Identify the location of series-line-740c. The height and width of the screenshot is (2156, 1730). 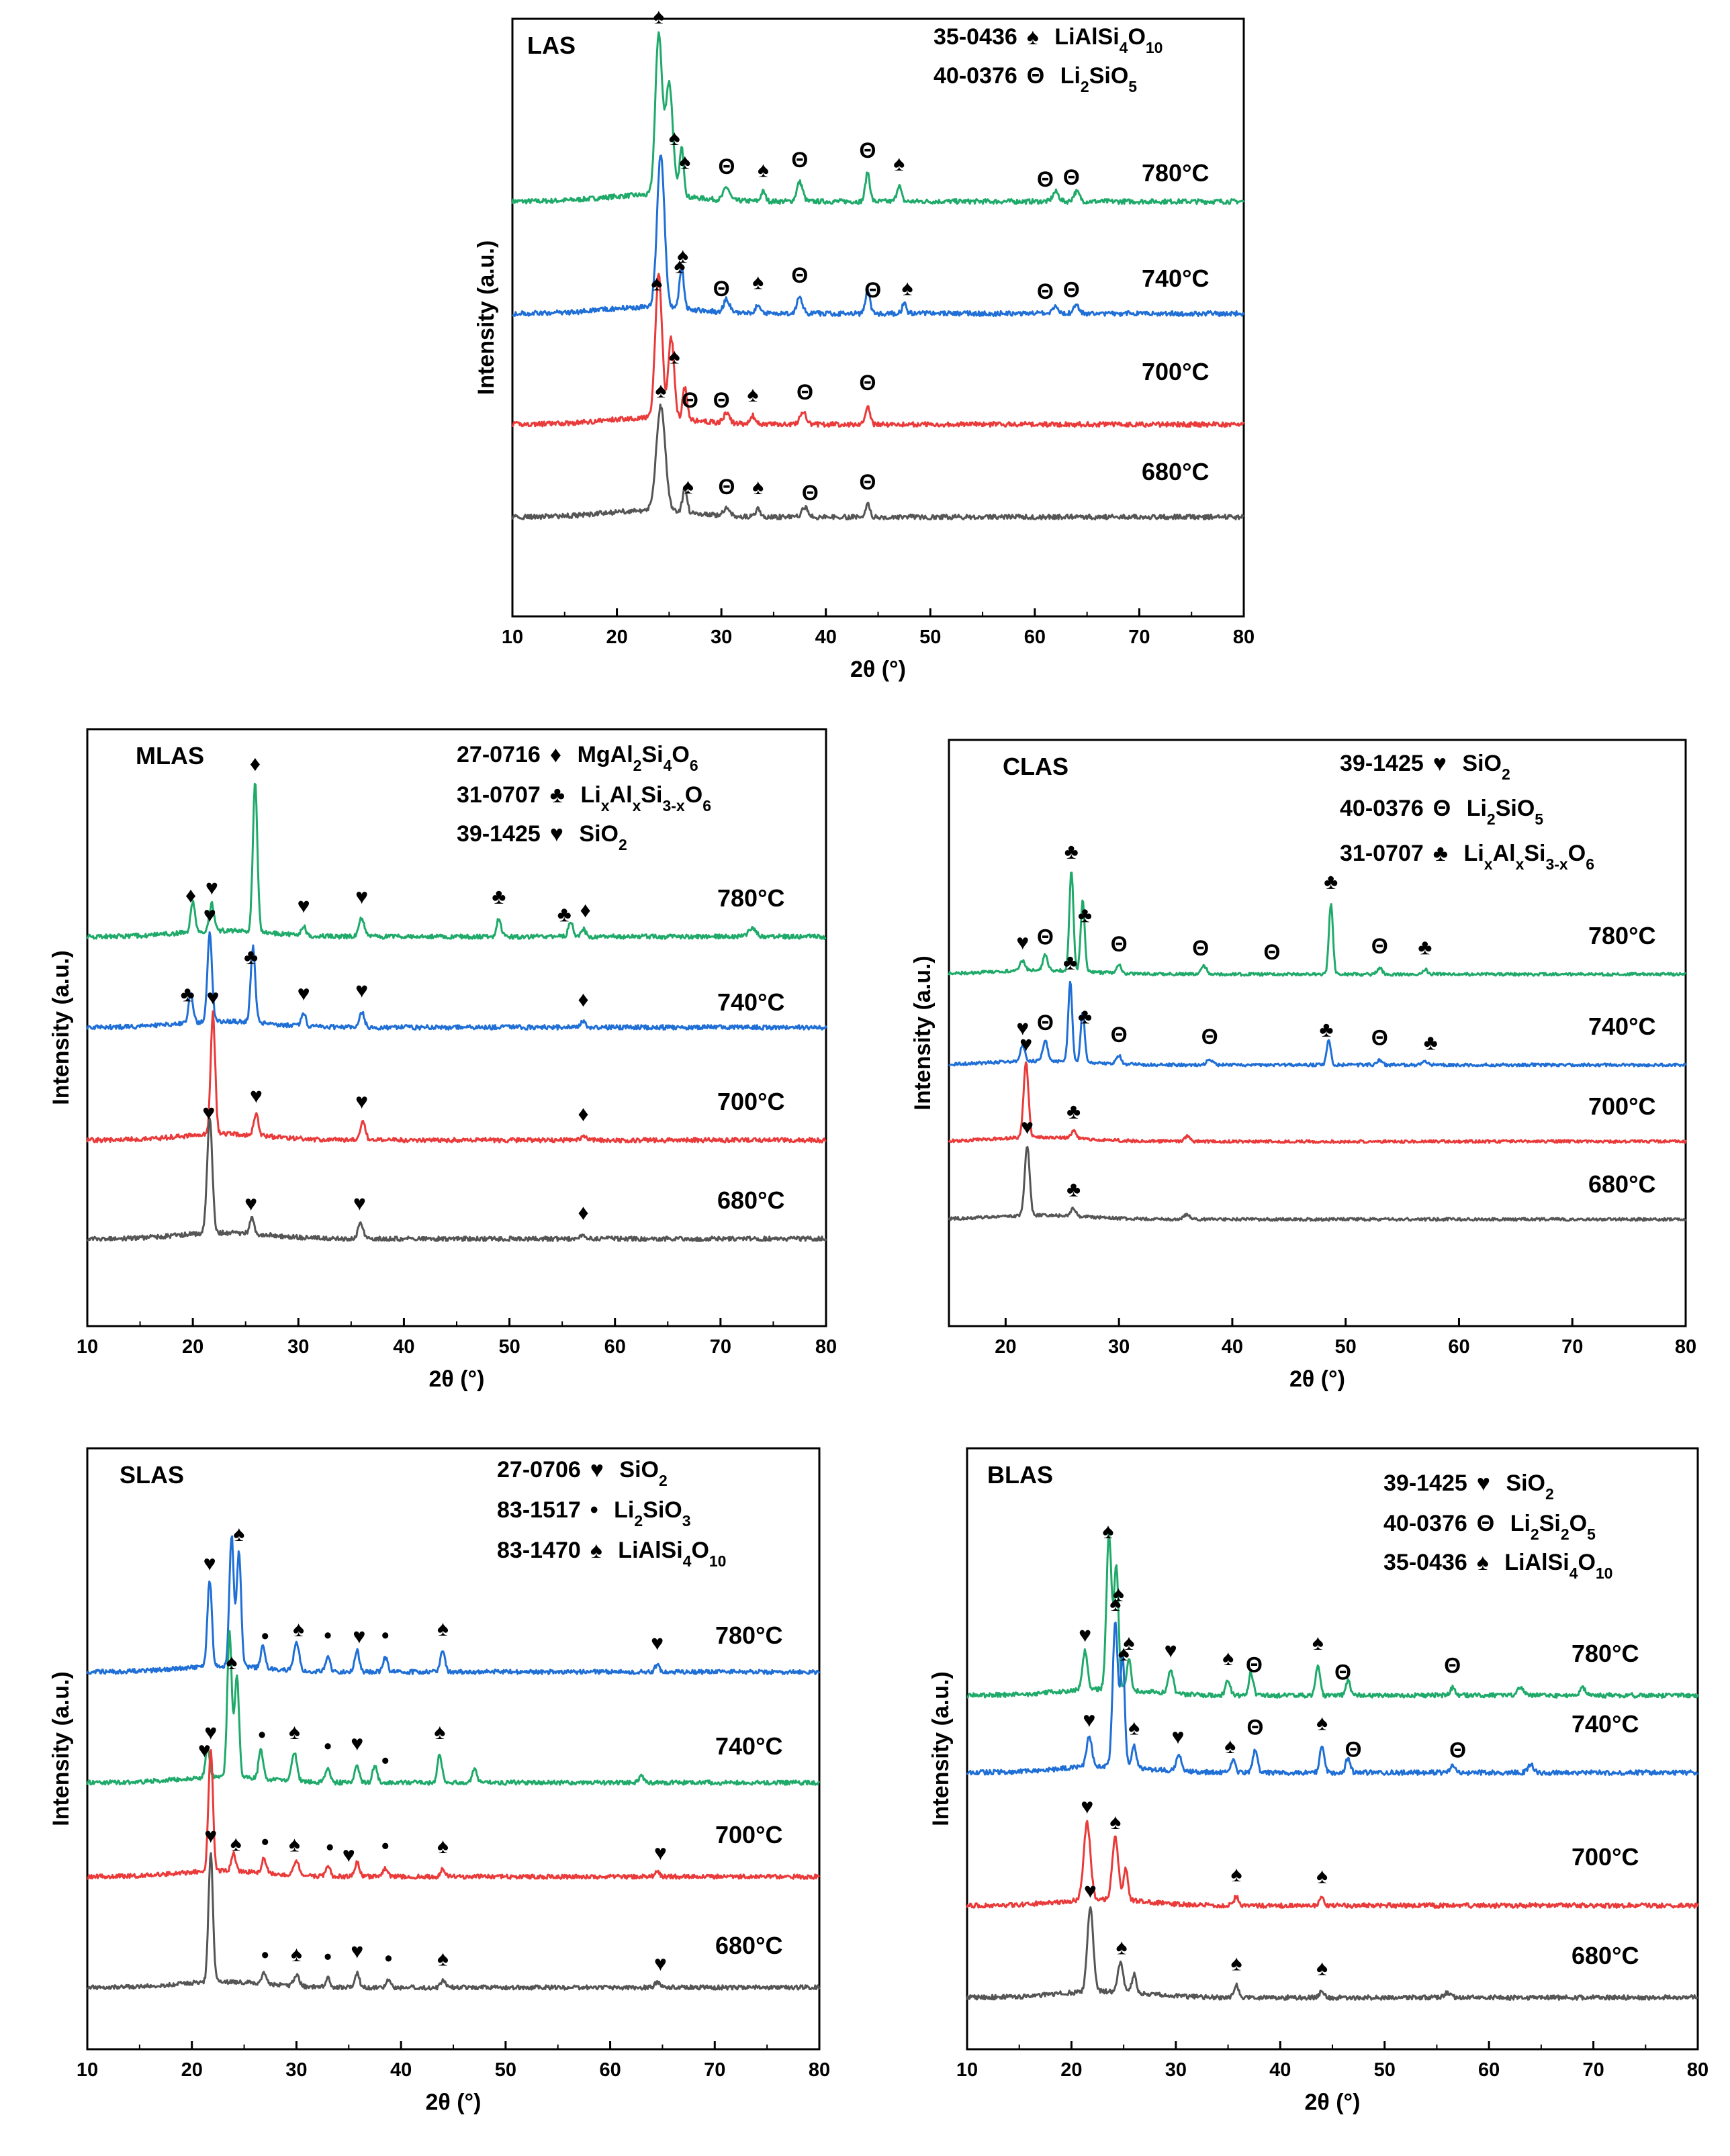
(1317, 1024).